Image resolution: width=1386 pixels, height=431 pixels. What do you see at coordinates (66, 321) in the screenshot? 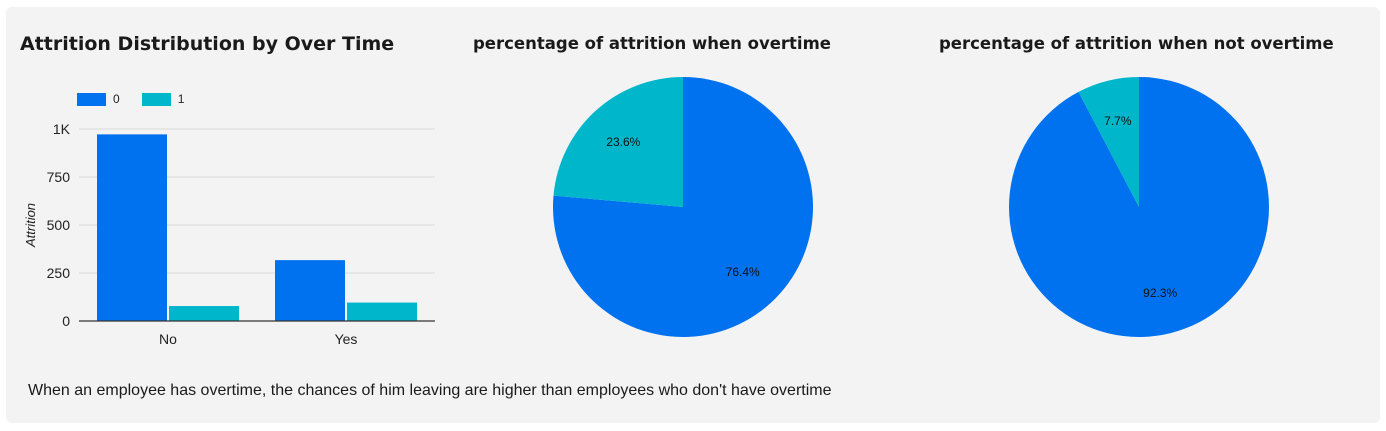
I see `y-tick-label: 0` at bounding box center [66, 321].